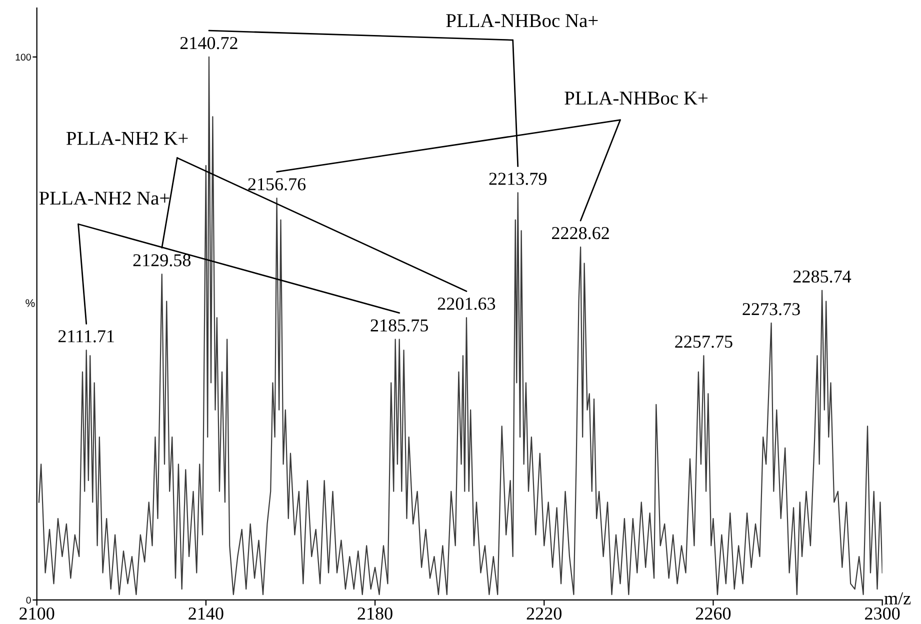 The height and width of the screenshot is (624, 921). I want to click on annotation: PLLA-NH2 Na+, so click(104, 198).